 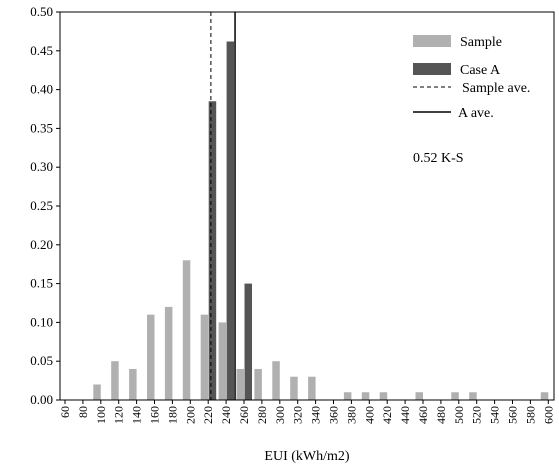 What do you see at coordinates (262, 415) in the screenshot?
I see `x-tick-label: 280` at bounding box center [262, 415].